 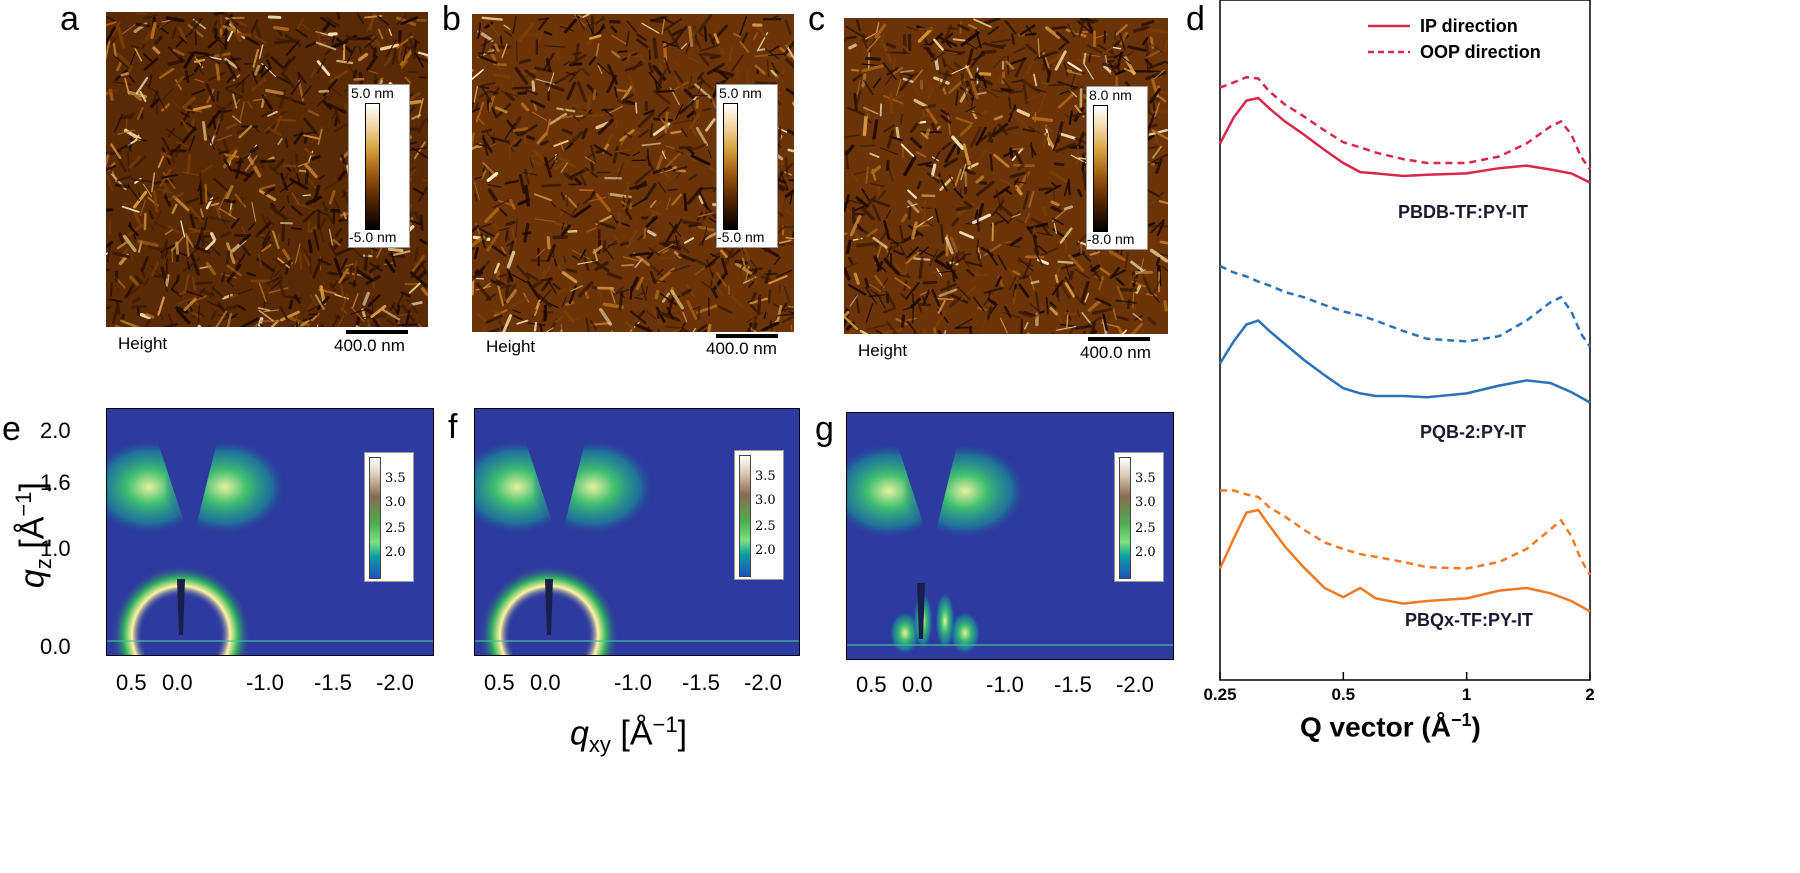 What do you see at coordinates (1473, 432) in the screenshot?
I see `sample-label-pqb: PQB-2:PY-IT` at bounding box center [1473, 432].